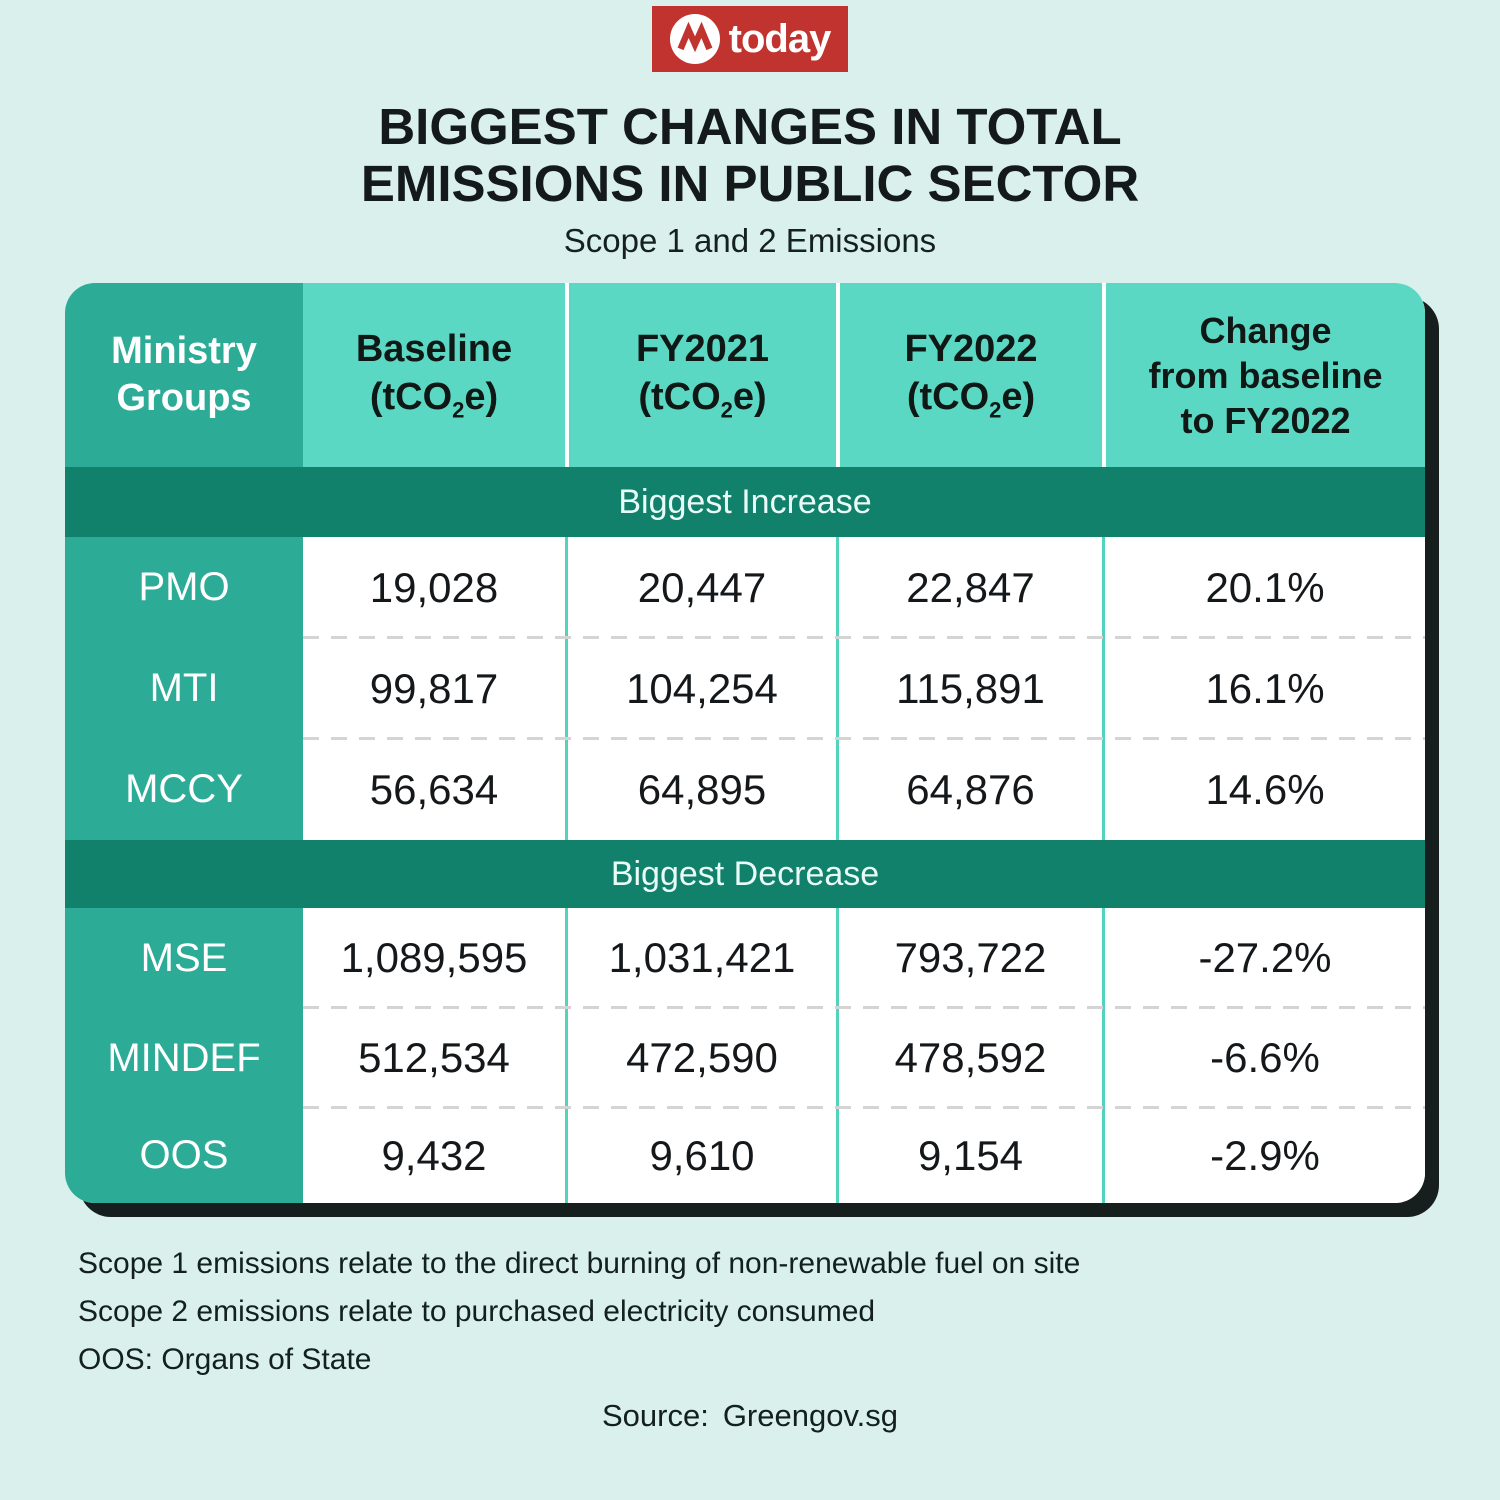 The height and width of the screenshot is (1500, 1500). What do you see at coordinates (1263, 587) in the screenshot?
I see `change-value: 20.1%` at bounding box center [1263, 587].